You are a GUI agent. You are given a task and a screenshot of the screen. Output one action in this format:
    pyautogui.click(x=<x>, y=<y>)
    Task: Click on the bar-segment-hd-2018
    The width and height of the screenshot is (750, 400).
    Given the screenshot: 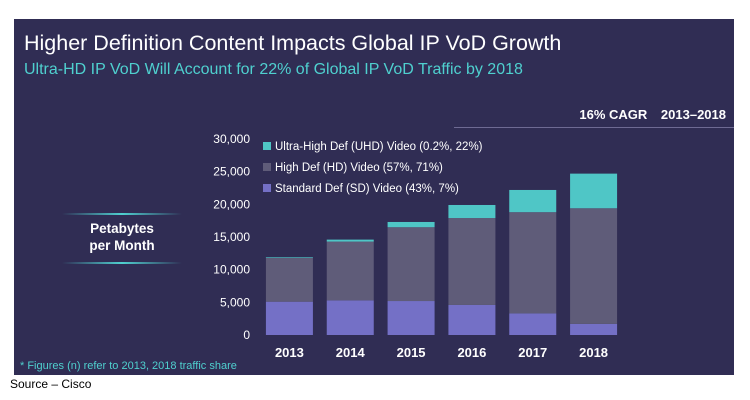 What is the action you would take?
    pyautogui.click(x=594, y=266)
    